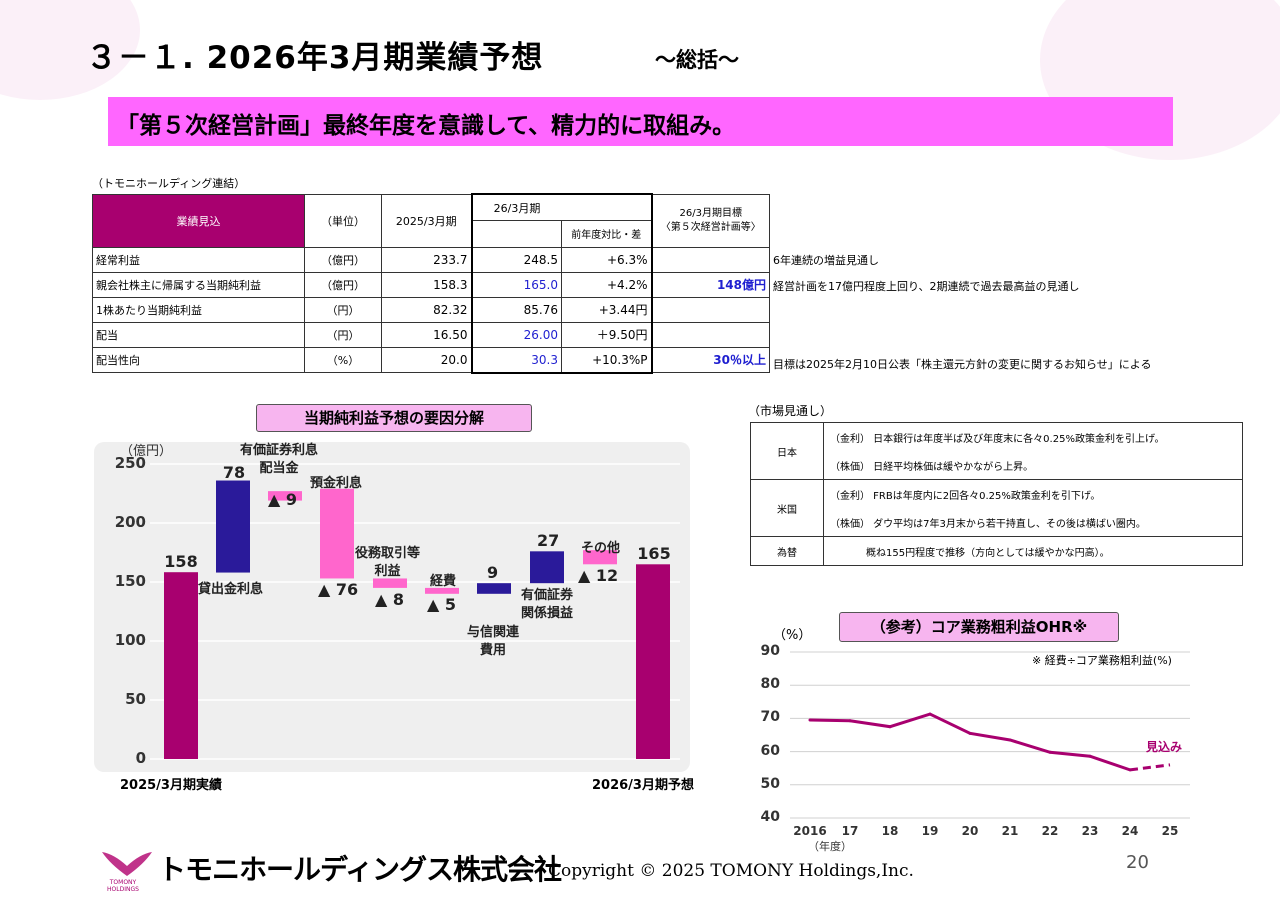 This screenshot has width=1280, height=905. What do you see at coordinates (1050, 831) in the screenshot?
I see `ohr-x-tick: 22` at bounding box center [1050, 831].